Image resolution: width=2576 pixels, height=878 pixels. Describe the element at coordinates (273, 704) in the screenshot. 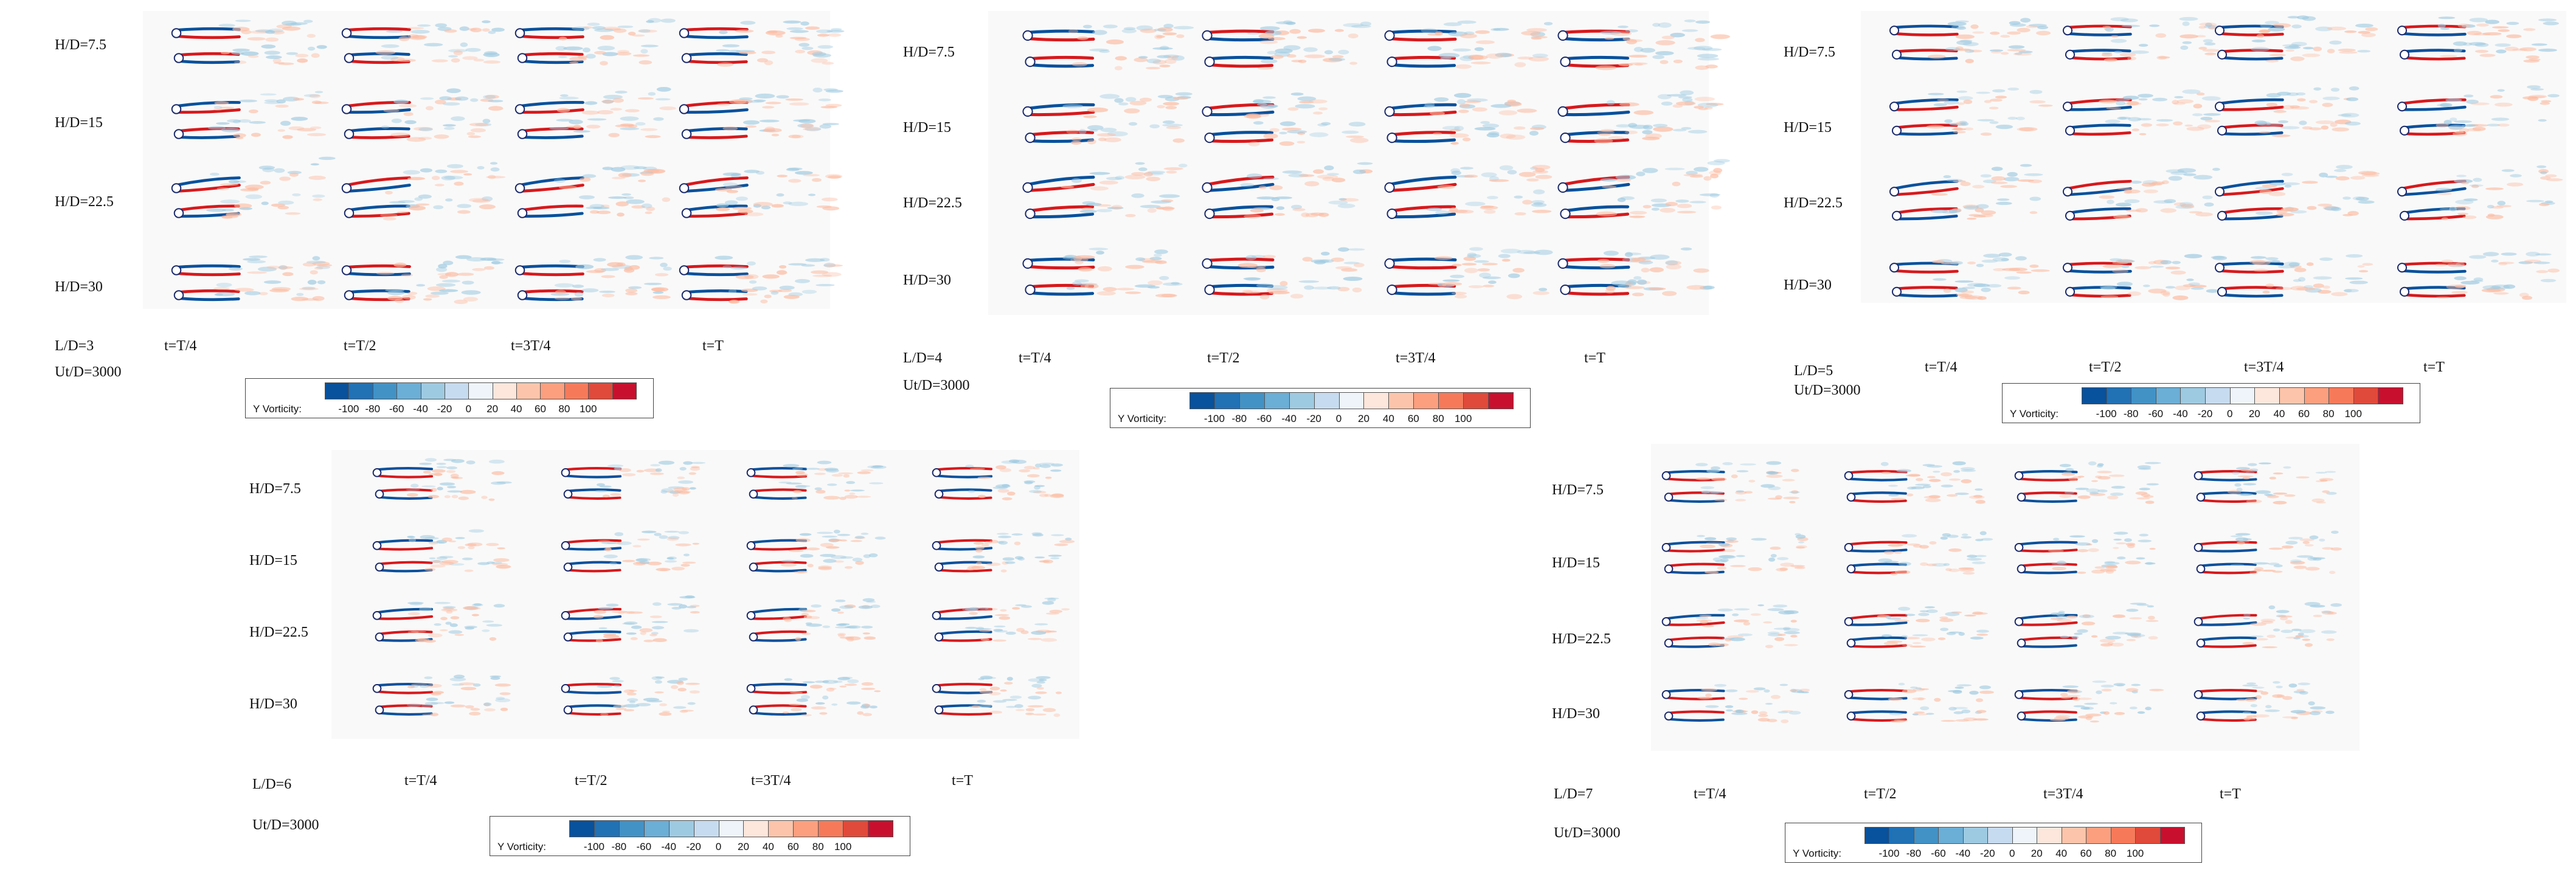

I see `row-label-hd: H/D=30` at that location.